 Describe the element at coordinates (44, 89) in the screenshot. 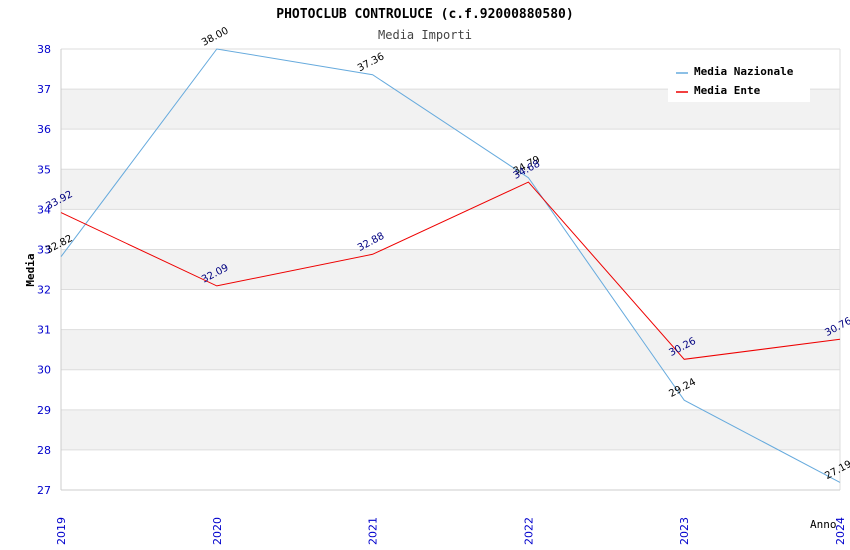

I see `y-tick-label: 37` at that location.